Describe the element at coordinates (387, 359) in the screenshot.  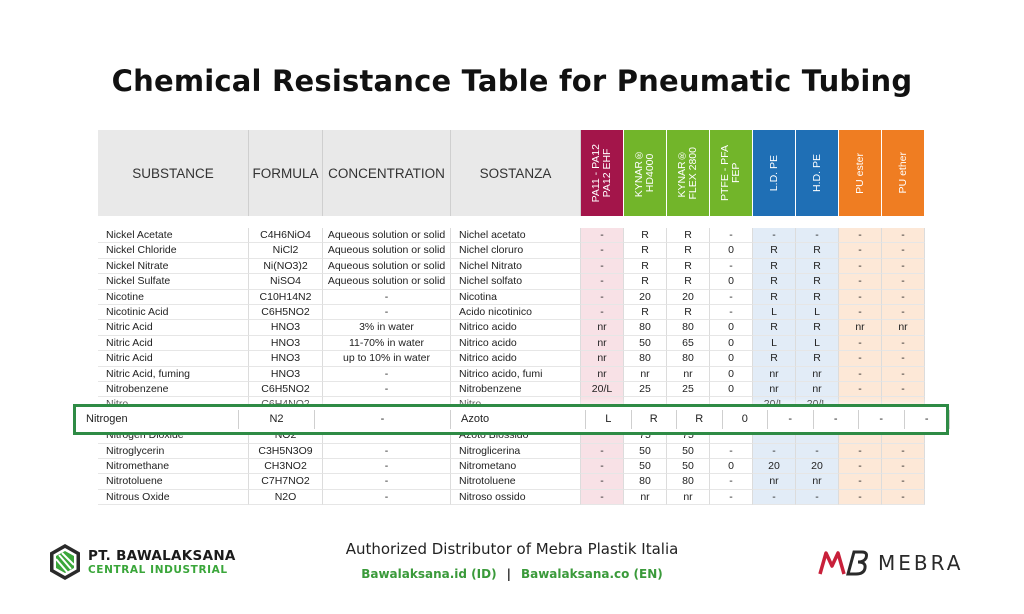
I see `cell-concentration: up to 10% in water` at that location.